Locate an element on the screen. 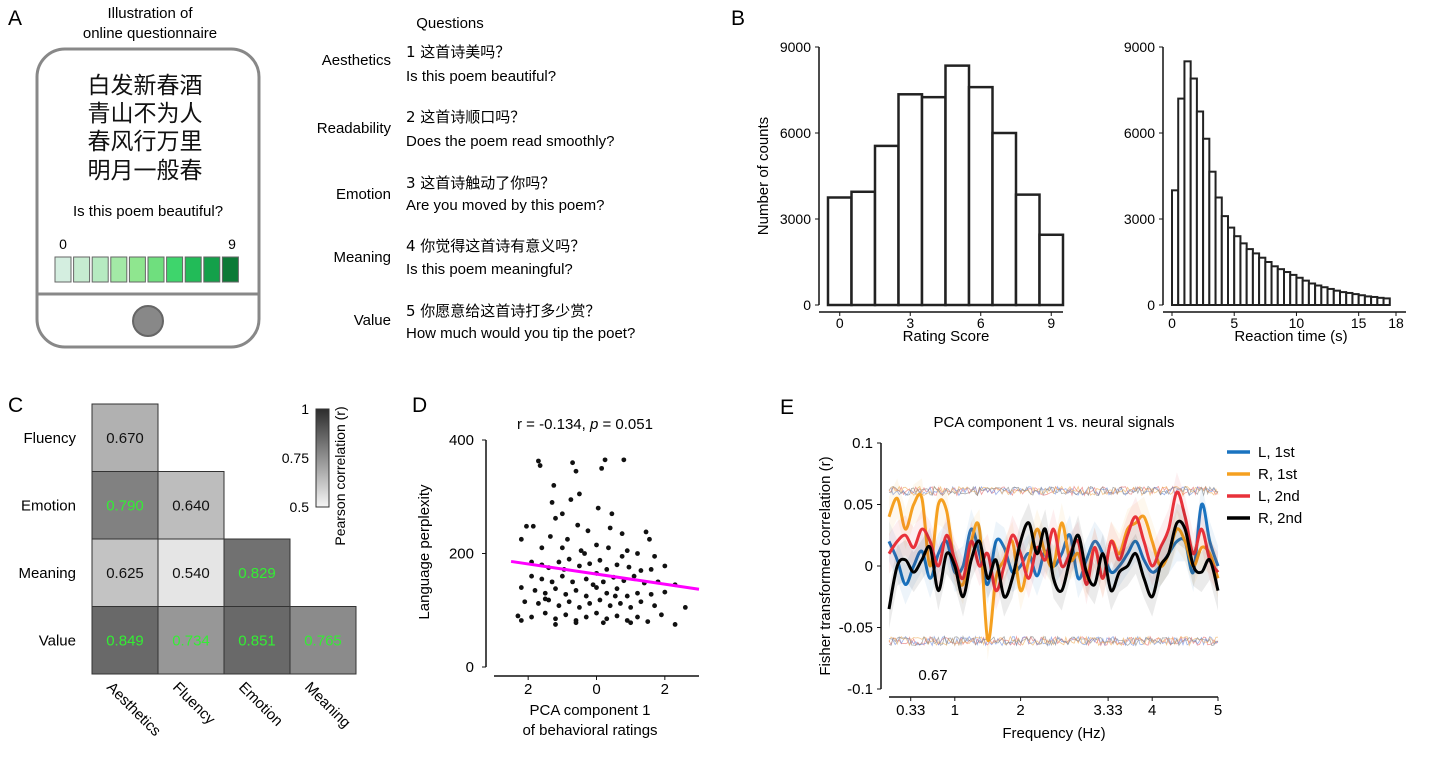 The width and height of the screenshot is (1432, 769). questions-header: Questions is located at coordinates (450, 23).